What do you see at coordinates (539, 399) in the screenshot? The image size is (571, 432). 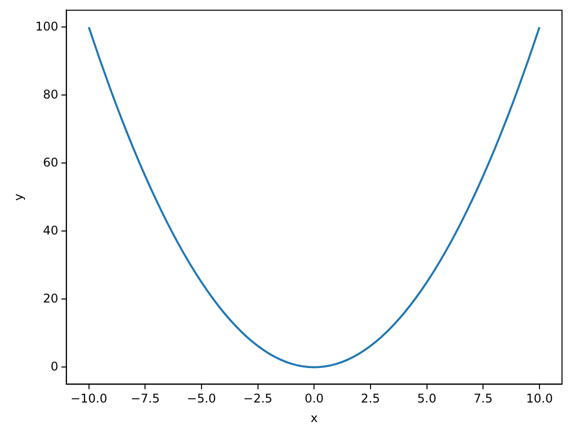 I see `x-tick-label: 10.0` at bounding box center [539, 399].